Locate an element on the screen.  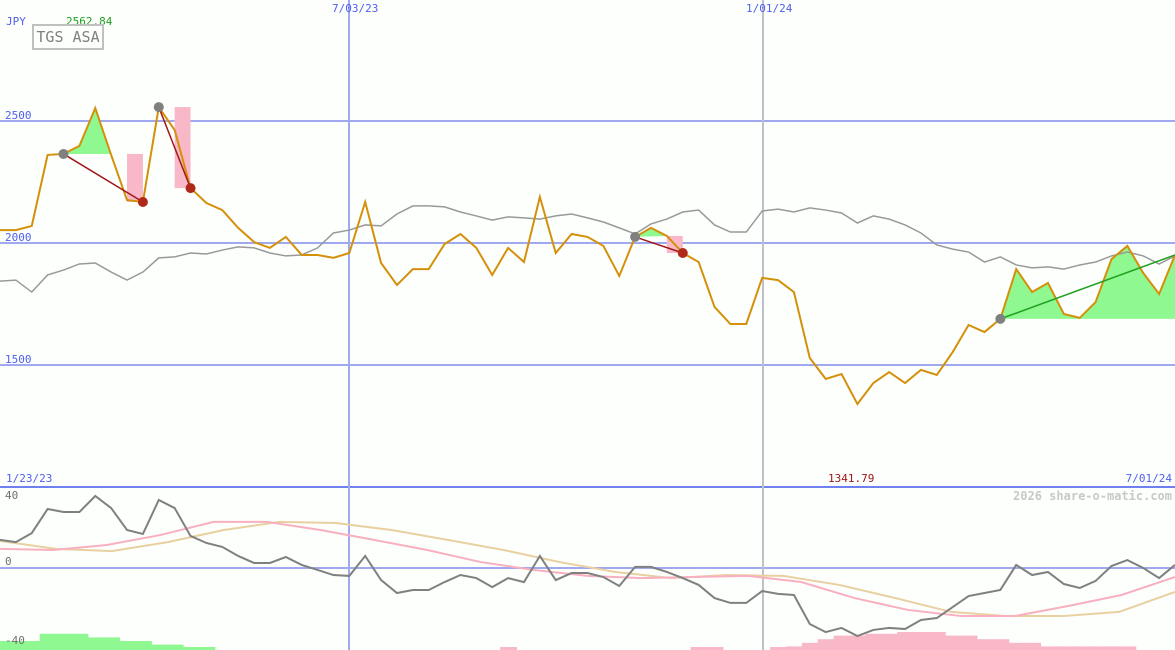
currency-label: JPY is located at coordinates (16, 21).